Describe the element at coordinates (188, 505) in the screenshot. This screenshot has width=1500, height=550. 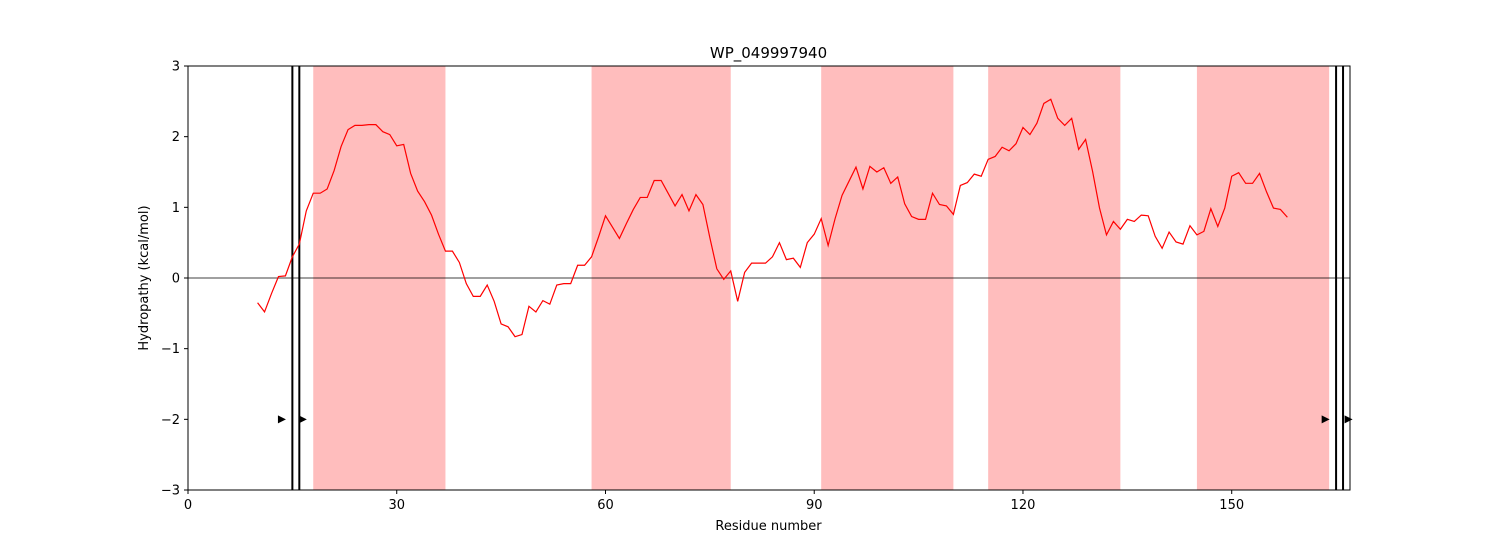
I see `x-tick-label: 0` at that location.